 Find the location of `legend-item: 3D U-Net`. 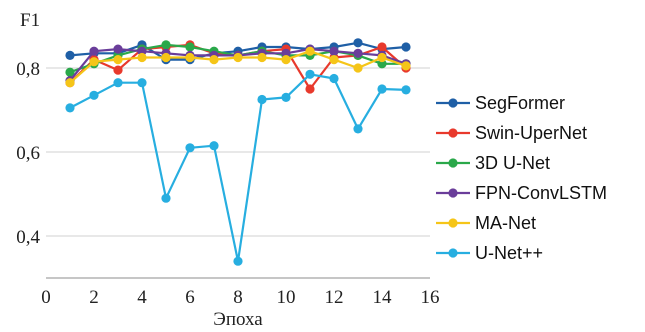

legend-item: 3D U-Net is located at coordinates (493, 163).